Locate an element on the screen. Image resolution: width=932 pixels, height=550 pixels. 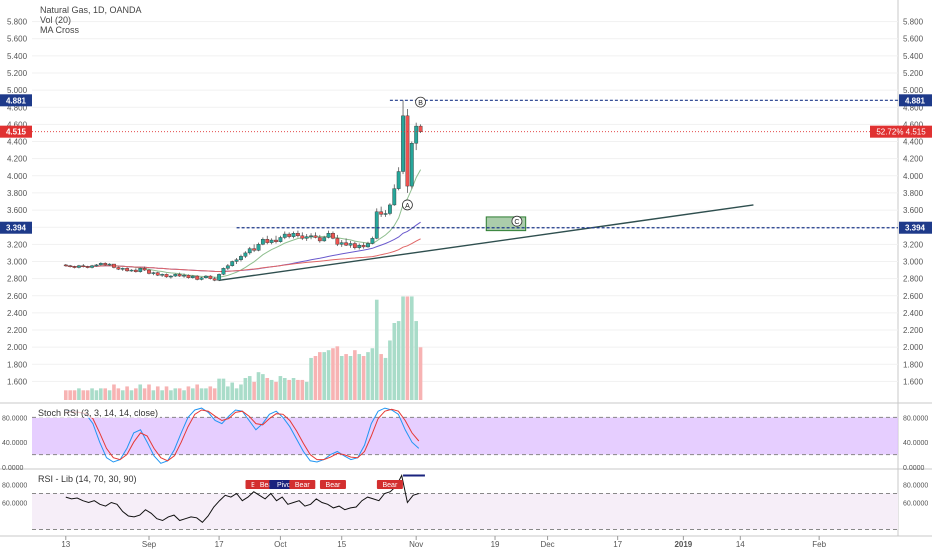
stoch-left-tick: 80.0000 is located at coordinates (14, 418).